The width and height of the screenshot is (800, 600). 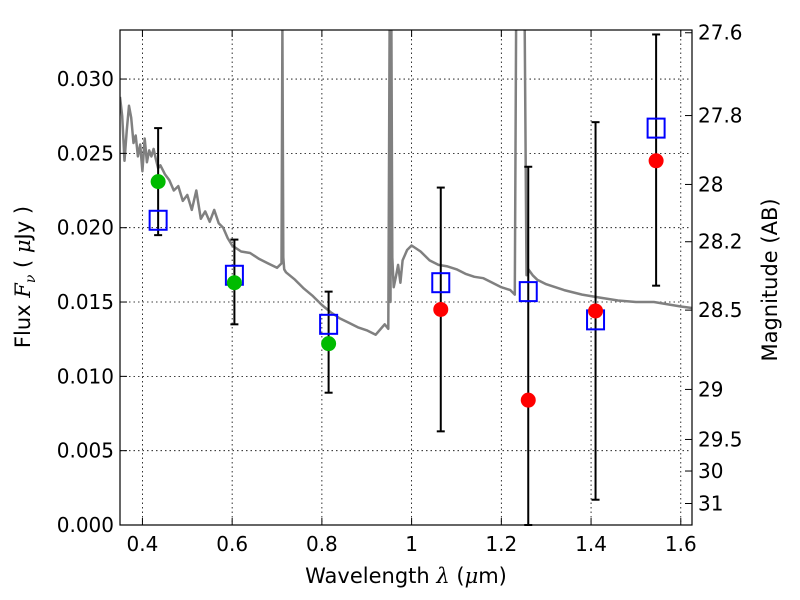 I want to click on right-tick-label: 28.5, so click(x=720, y=310).